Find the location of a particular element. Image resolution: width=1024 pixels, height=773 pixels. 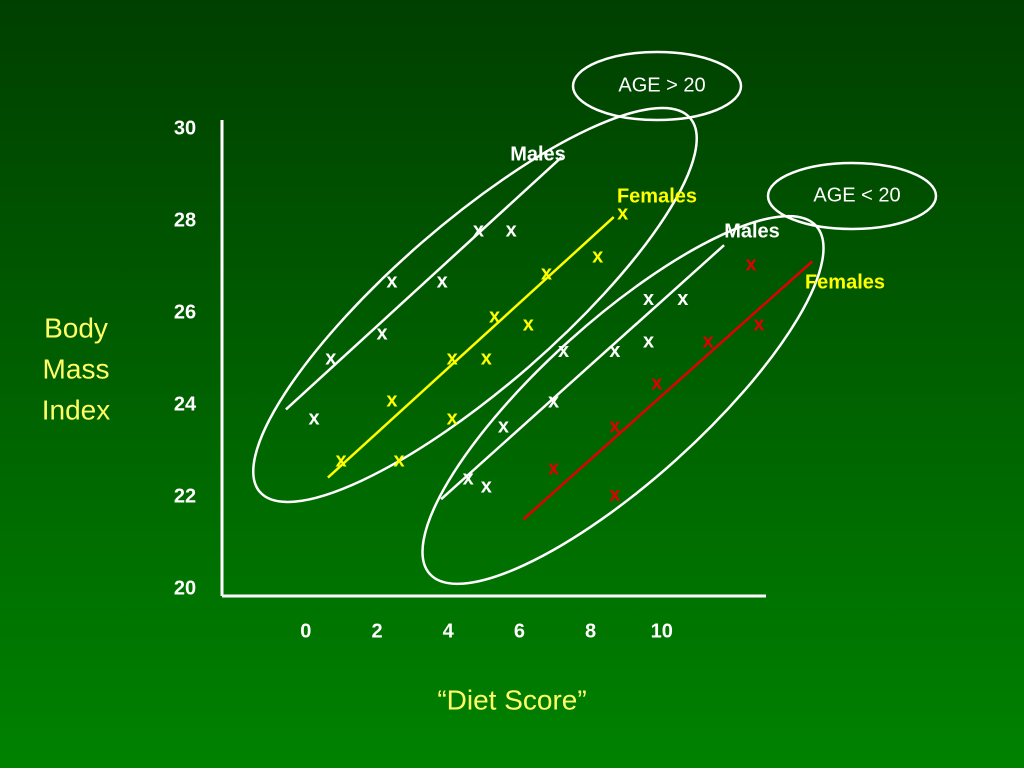

x-axis-label: “Diet Score” is located at coordinates (511, 699).